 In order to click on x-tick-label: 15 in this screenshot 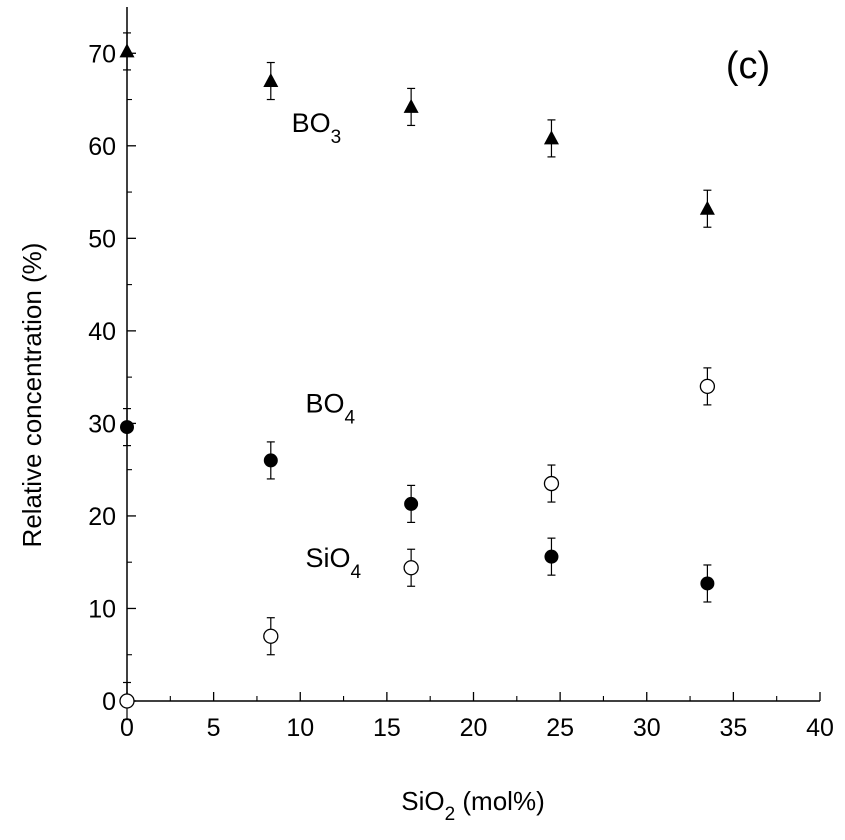, I will do `click(387, 728)`.